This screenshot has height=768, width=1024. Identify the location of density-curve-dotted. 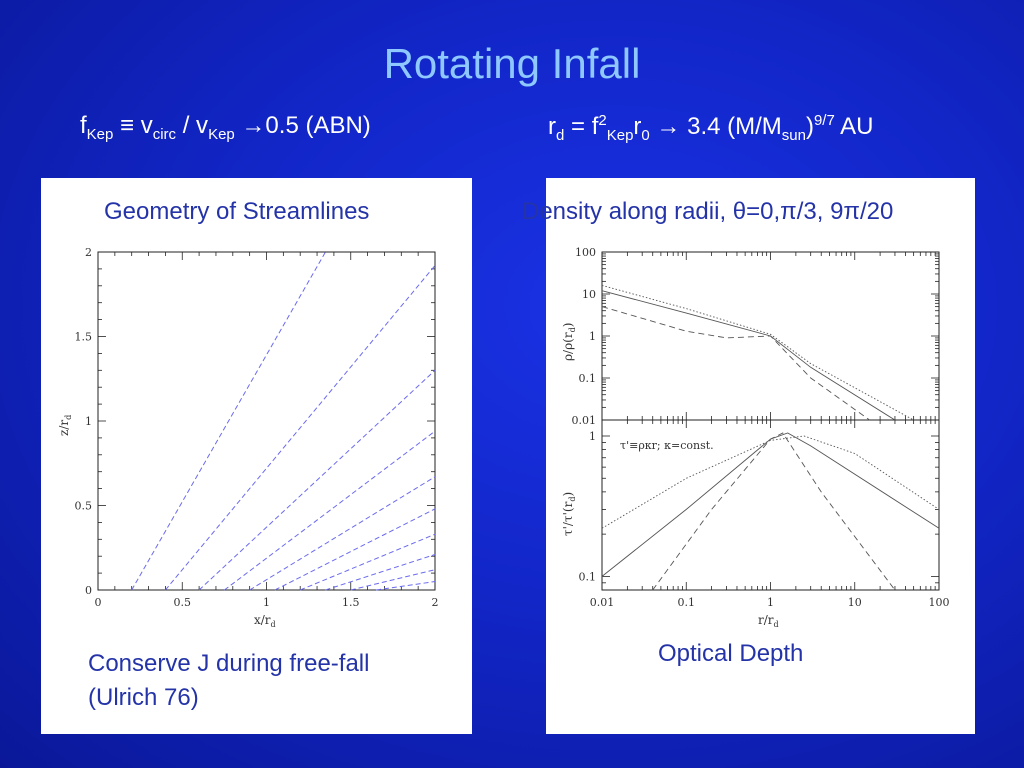
(757, 352).